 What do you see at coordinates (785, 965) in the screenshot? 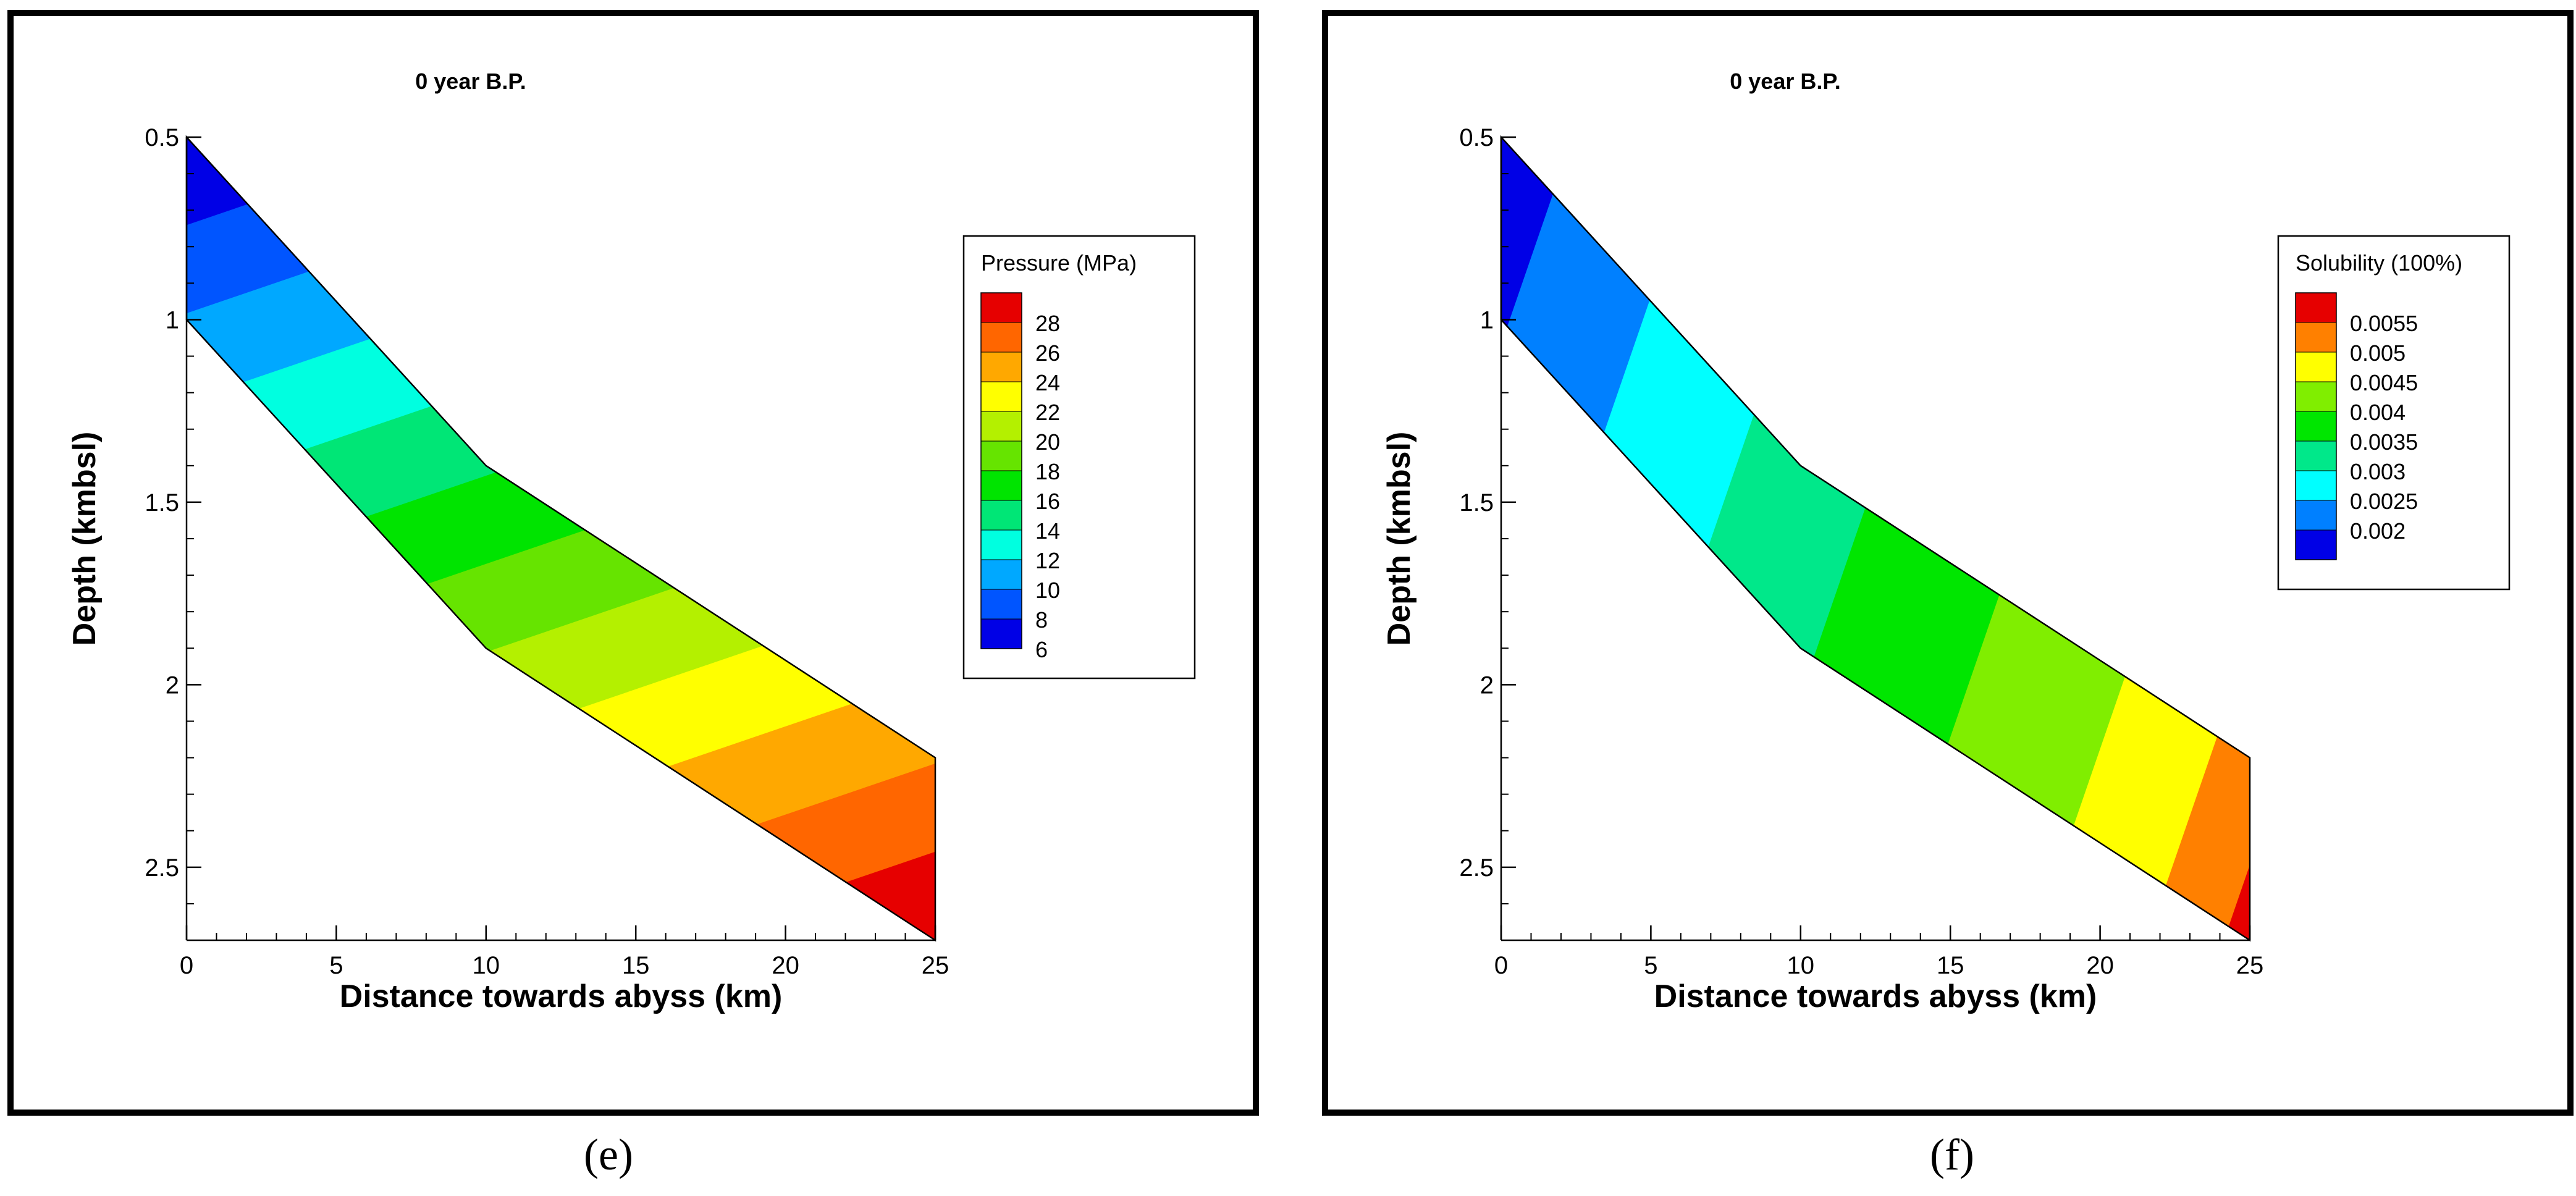
I see `pressure-x-tick-label: 20` at bounding box center [785, 965].